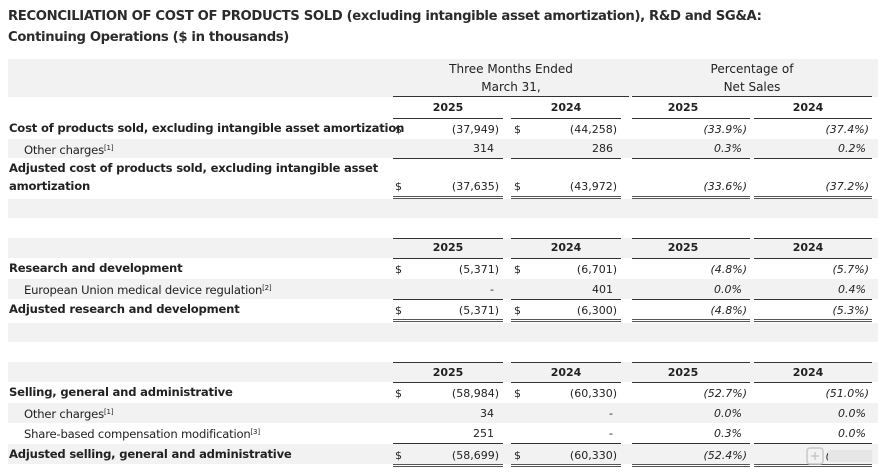 The image size is (881, 473). I want to click on pct-2024: (51.0%), so click(847, 393).